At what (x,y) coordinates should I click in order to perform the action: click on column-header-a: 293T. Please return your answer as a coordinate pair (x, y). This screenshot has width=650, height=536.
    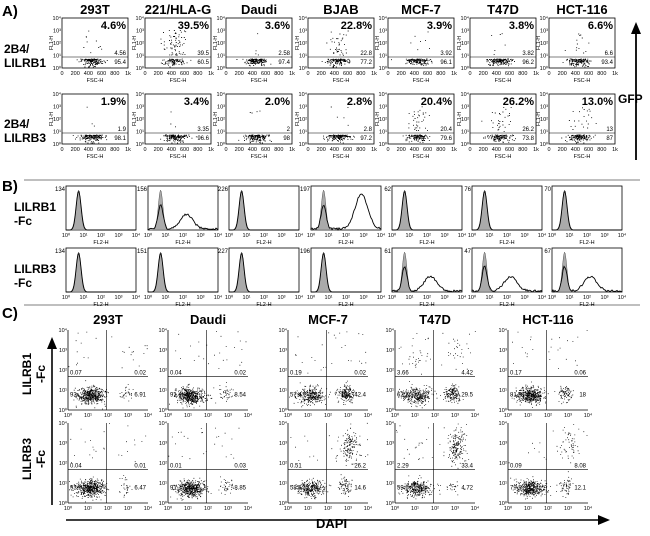
    Looking at the image, I should click on (95, 9).